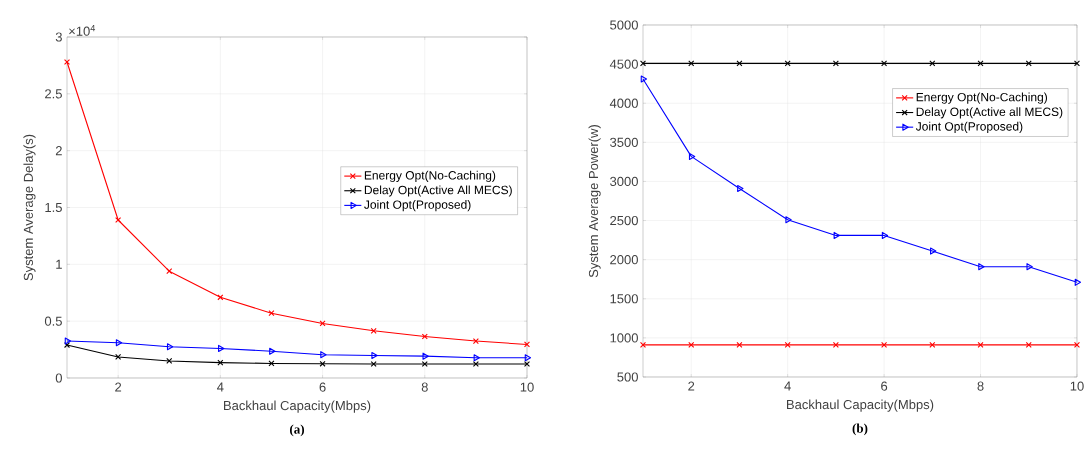 This screenshot has height=466, width=1085. I want to click on y-tick-label: 0.5, so click(53, 321).